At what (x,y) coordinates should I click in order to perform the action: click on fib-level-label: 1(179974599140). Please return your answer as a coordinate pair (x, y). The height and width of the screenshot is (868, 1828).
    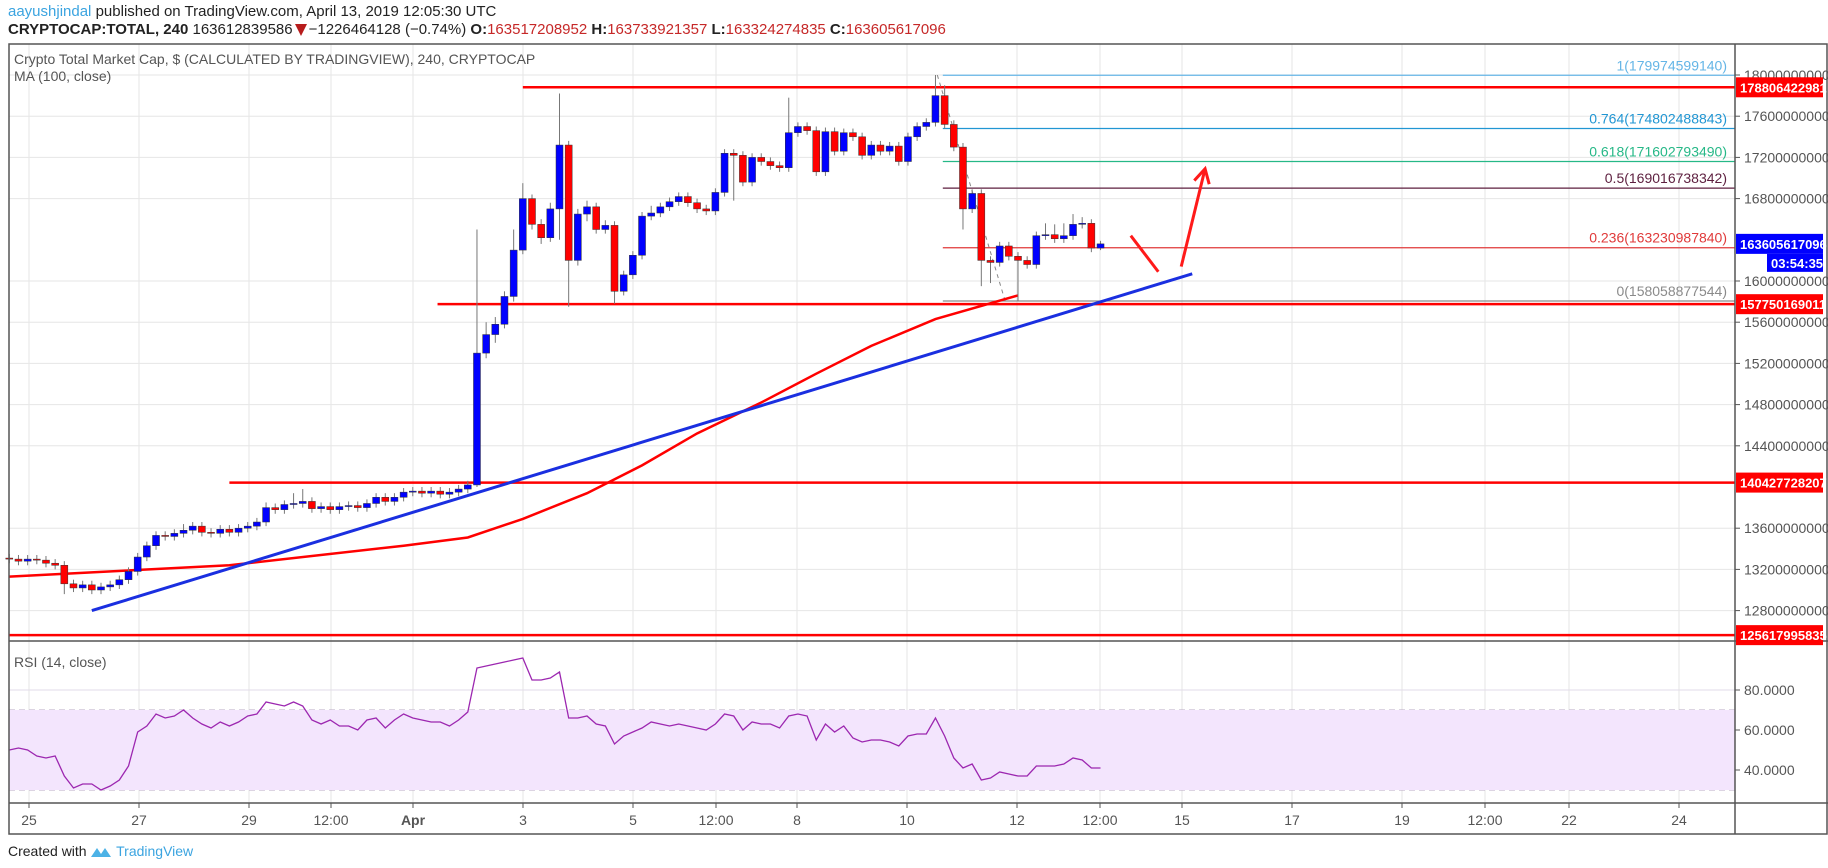
    Looking at the image, I should click on (1671, 65).